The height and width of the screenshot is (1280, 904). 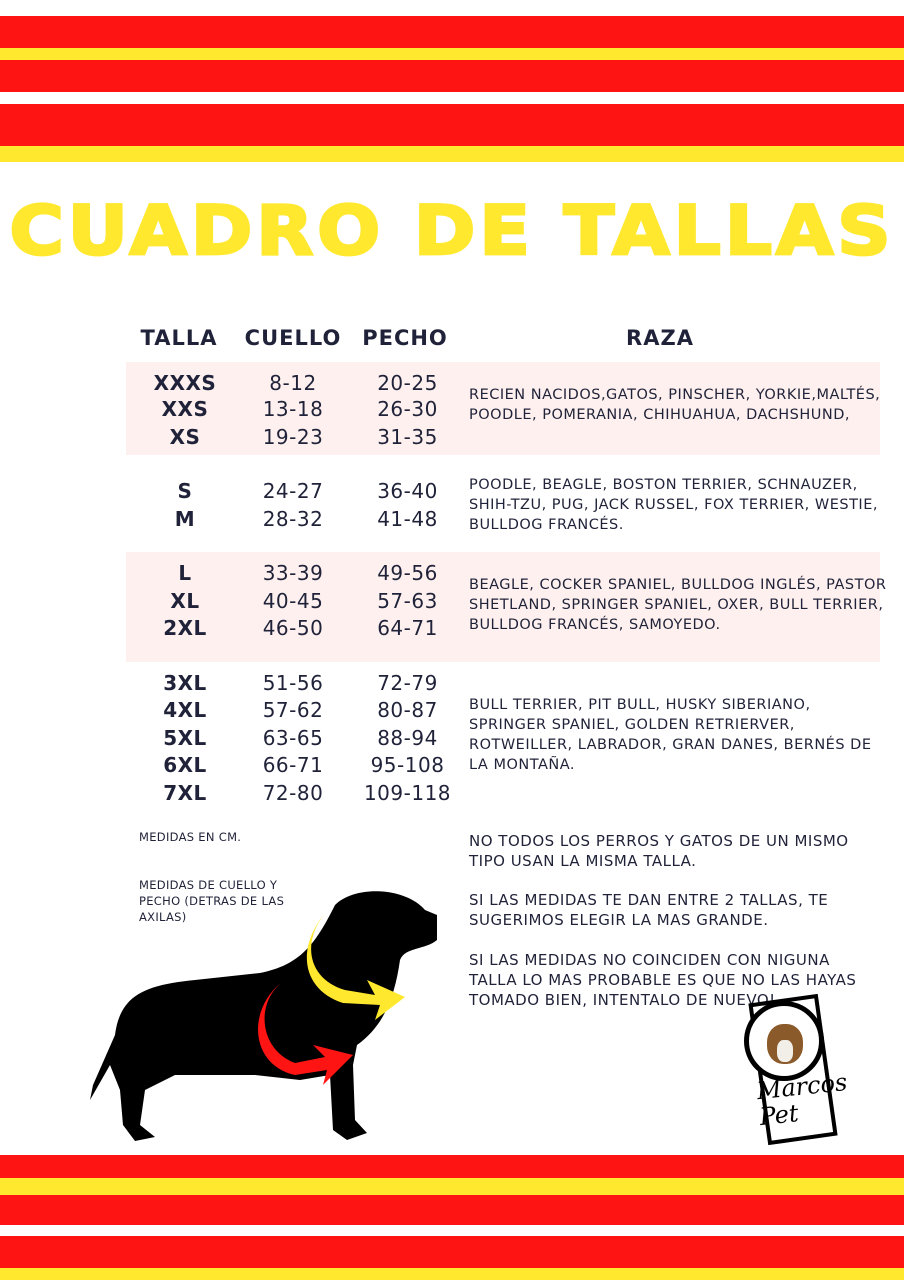 I want to click on size-cell: 5XL, so click(x=185, y=738).